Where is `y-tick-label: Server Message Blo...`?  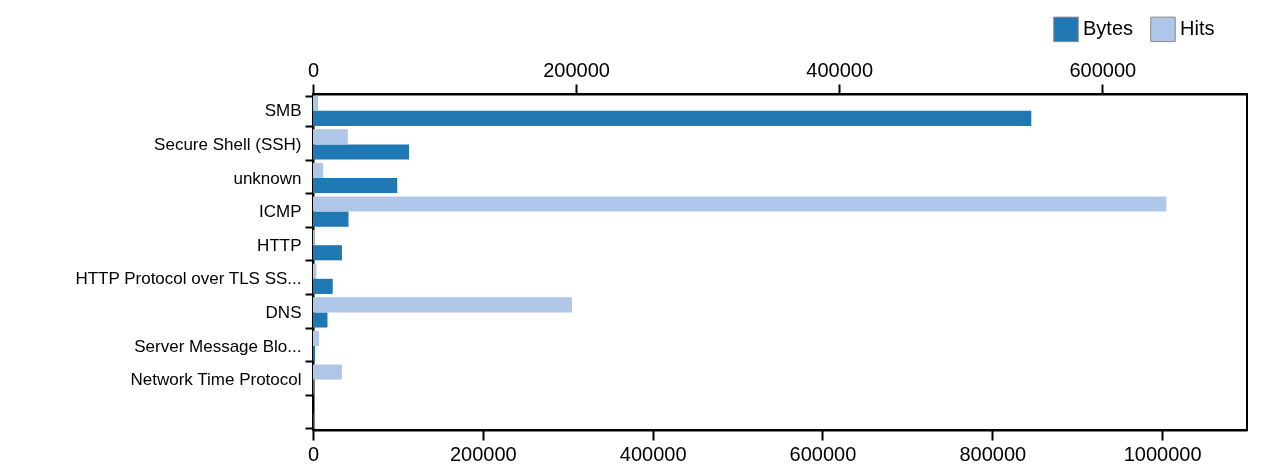
y-tick-label: Server Message Blo... is located at coordinates (218, 346).